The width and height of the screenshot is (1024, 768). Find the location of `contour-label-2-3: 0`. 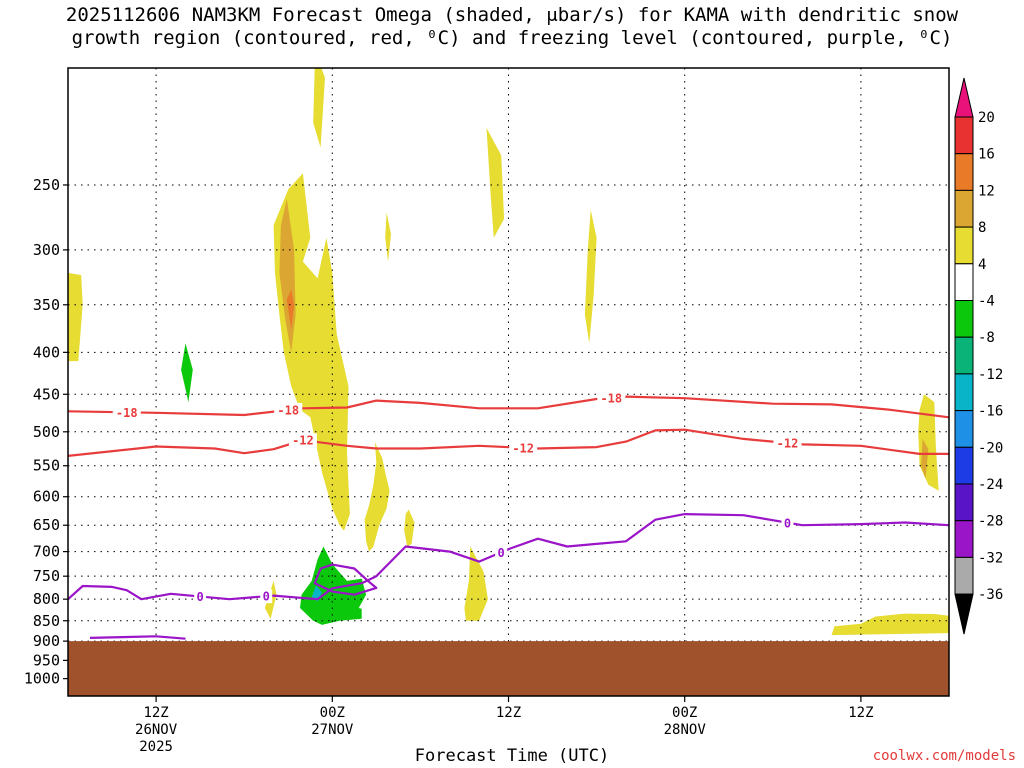

contour-label-2-3: 0 is located at coordinates (787, 523).